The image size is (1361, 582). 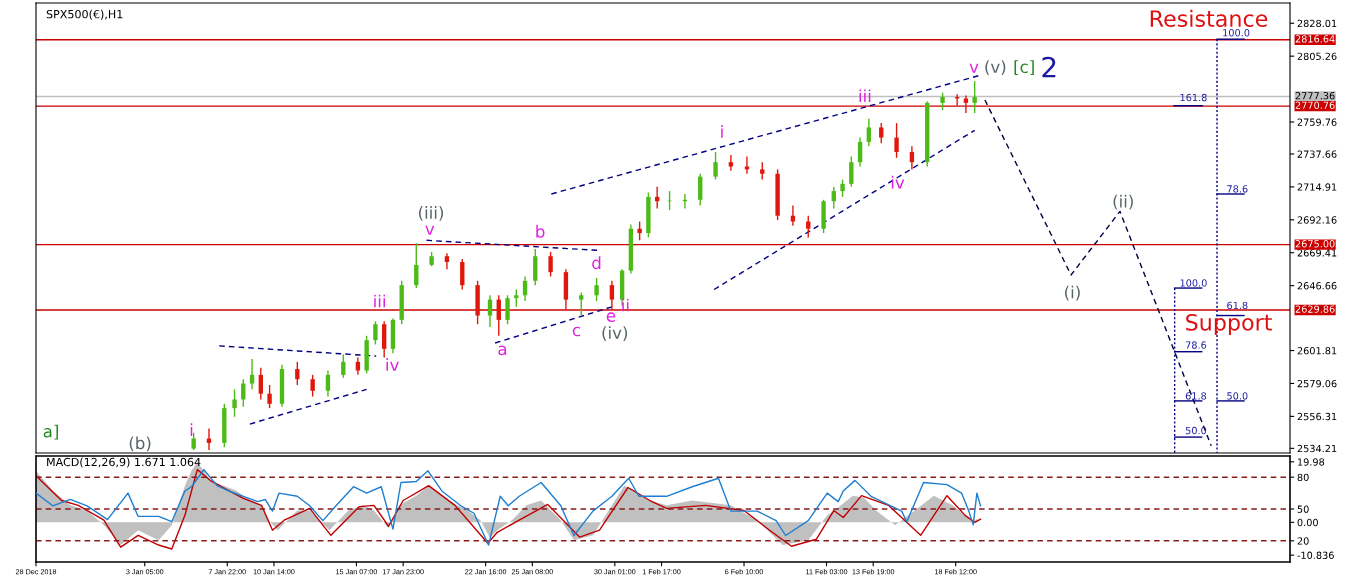 What do you see at coordinates (1315, 105) in the screenshot?
I see `ref-line-label: 2770.76` at bounding box center [1315, 105].